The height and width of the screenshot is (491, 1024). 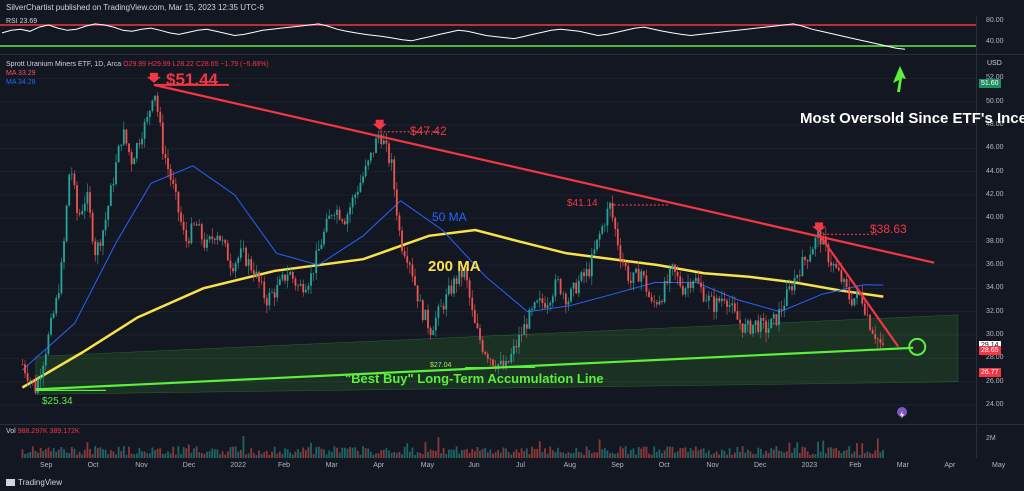 What do you see at coordinates (488, 441) in the screenshot?
I see `volume-chart` at bounding box center [488, 441].